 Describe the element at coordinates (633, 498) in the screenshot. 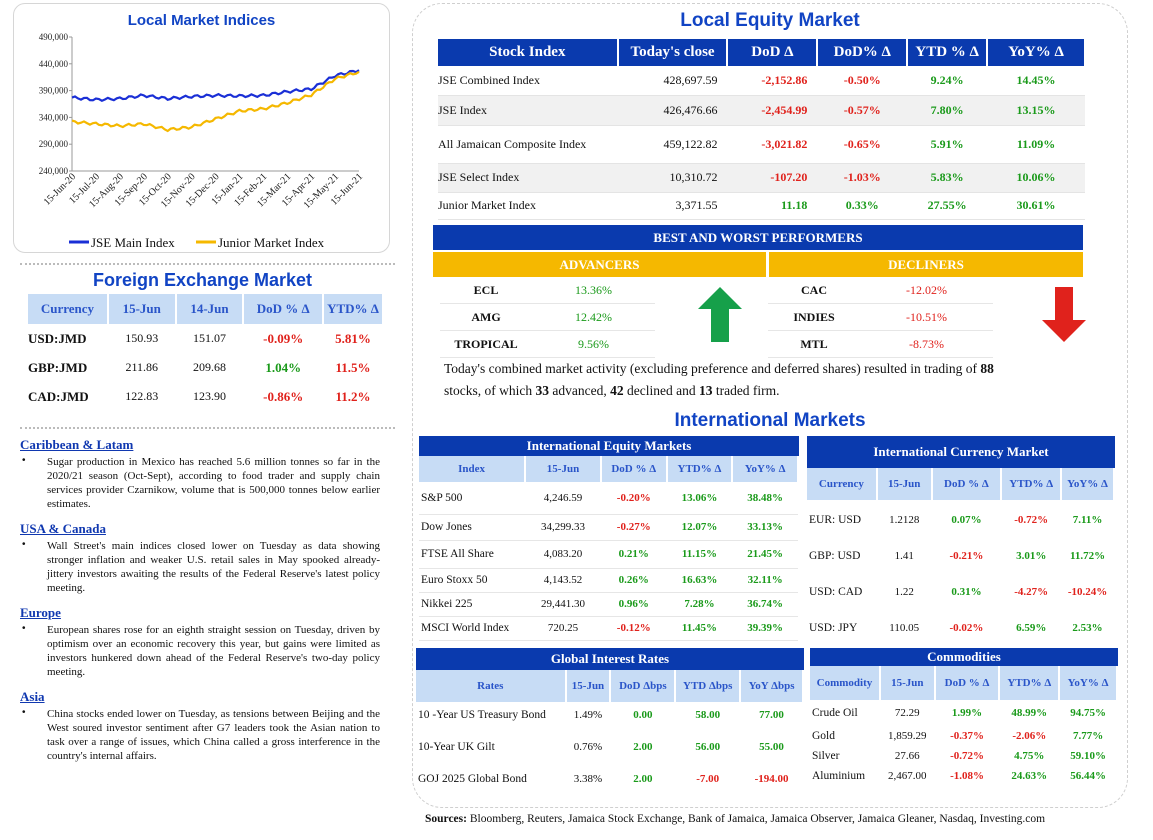

I see `table-cell: -0.20%` at that location.